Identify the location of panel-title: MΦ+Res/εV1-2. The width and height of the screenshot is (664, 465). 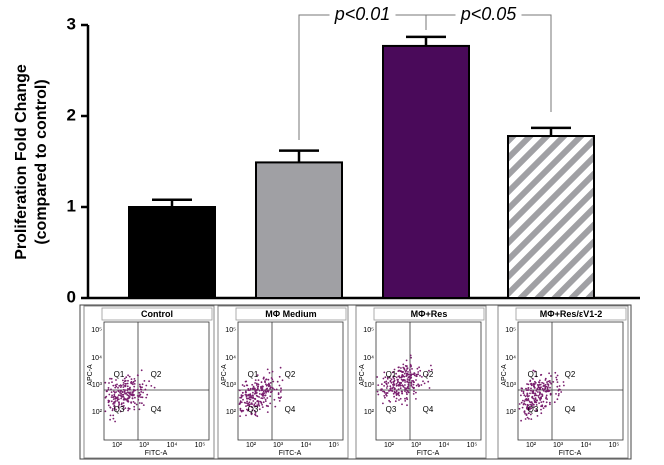
(571, 314).